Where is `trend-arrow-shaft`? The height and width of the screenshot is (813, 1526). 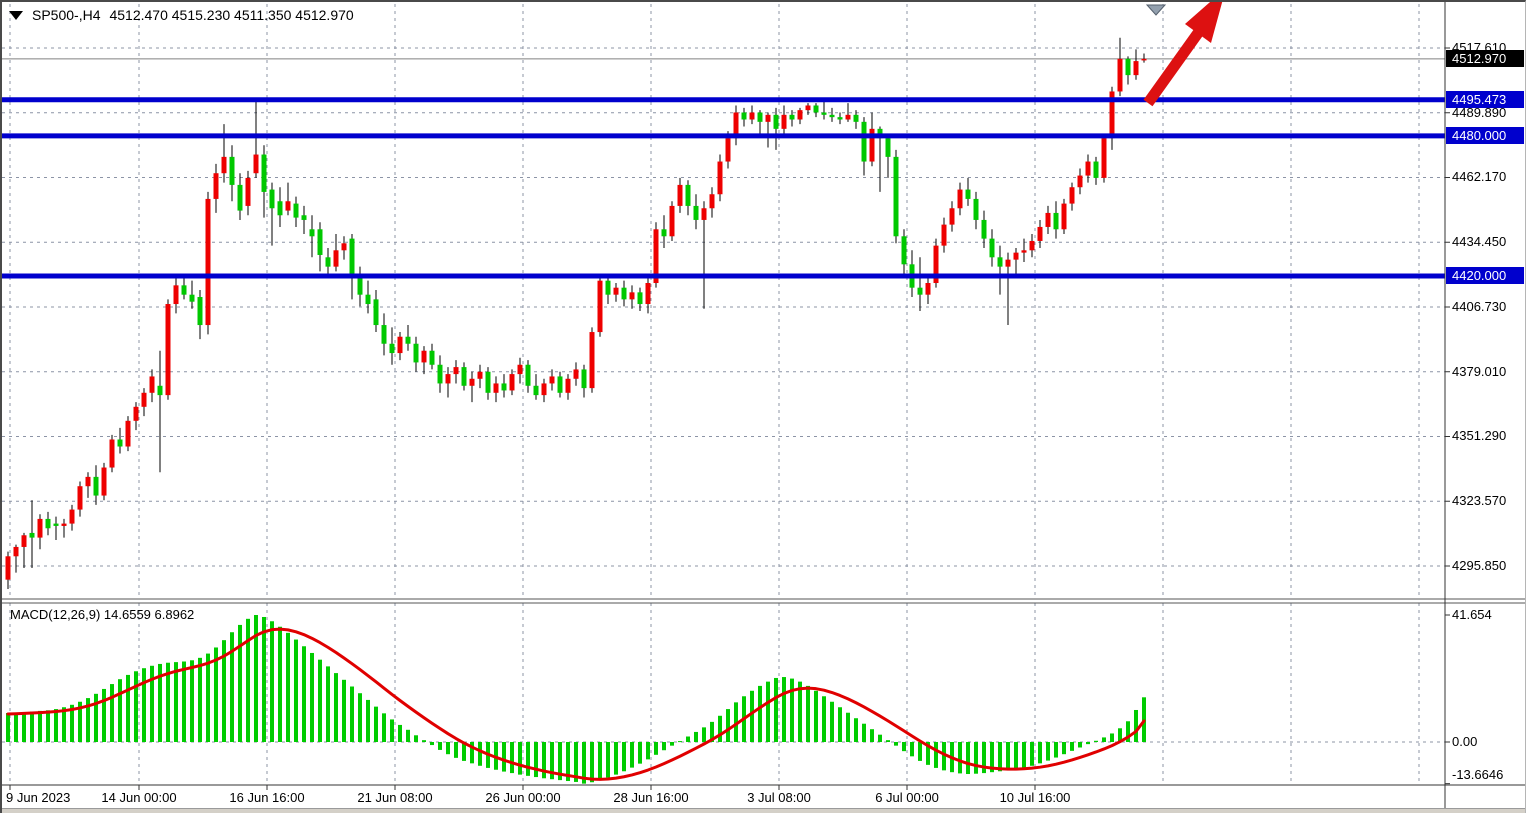 trend-arrow-shaft is located at coordinates (1173, 68).